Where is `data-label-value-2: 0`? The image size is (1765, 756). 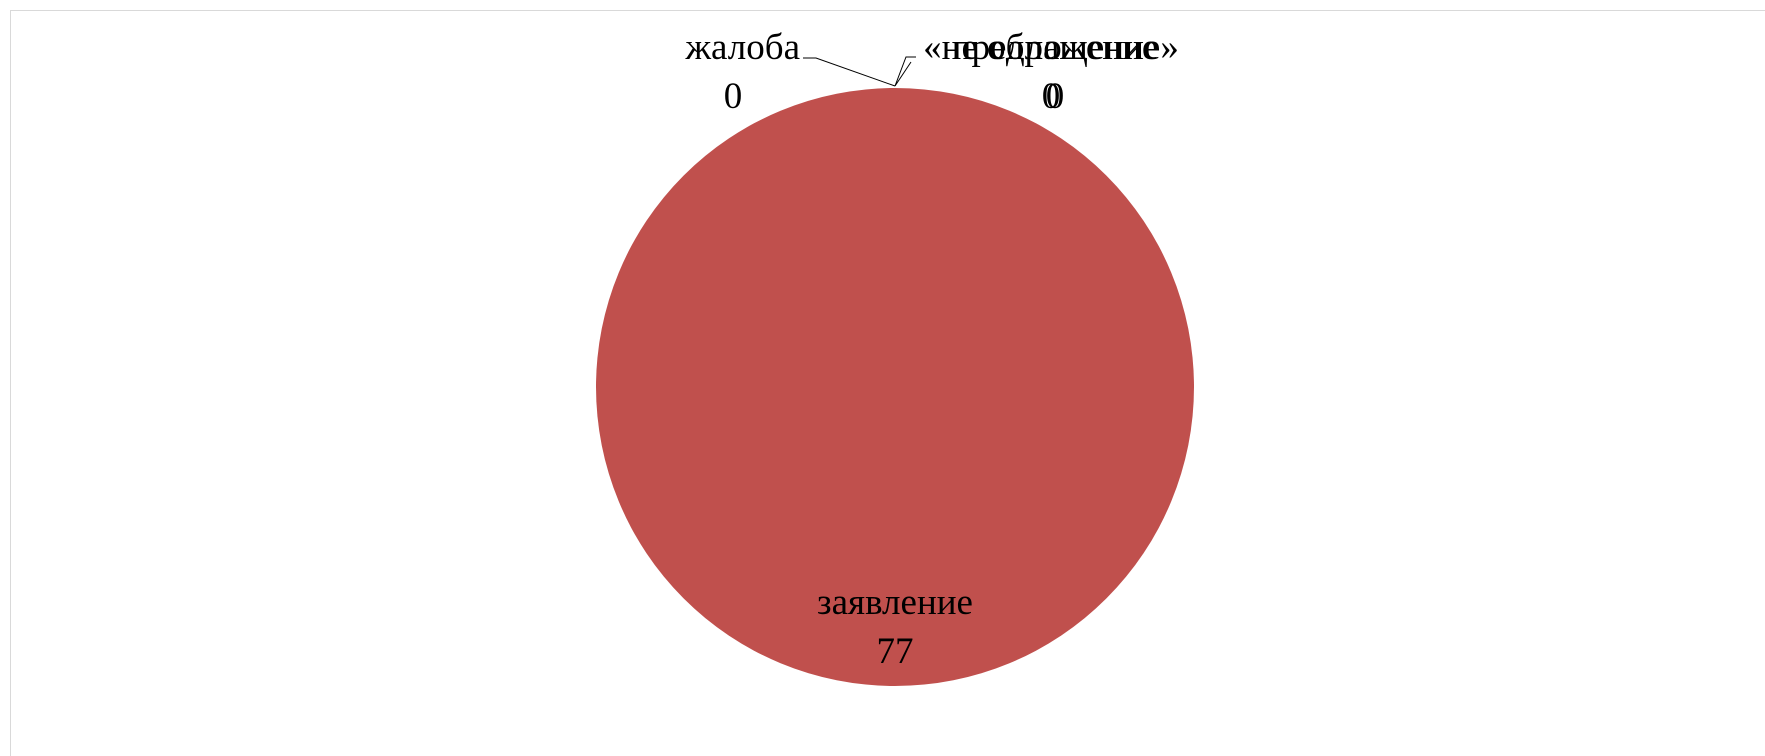
data-label-value-2: 0 is located at coordinates (1055, 96).